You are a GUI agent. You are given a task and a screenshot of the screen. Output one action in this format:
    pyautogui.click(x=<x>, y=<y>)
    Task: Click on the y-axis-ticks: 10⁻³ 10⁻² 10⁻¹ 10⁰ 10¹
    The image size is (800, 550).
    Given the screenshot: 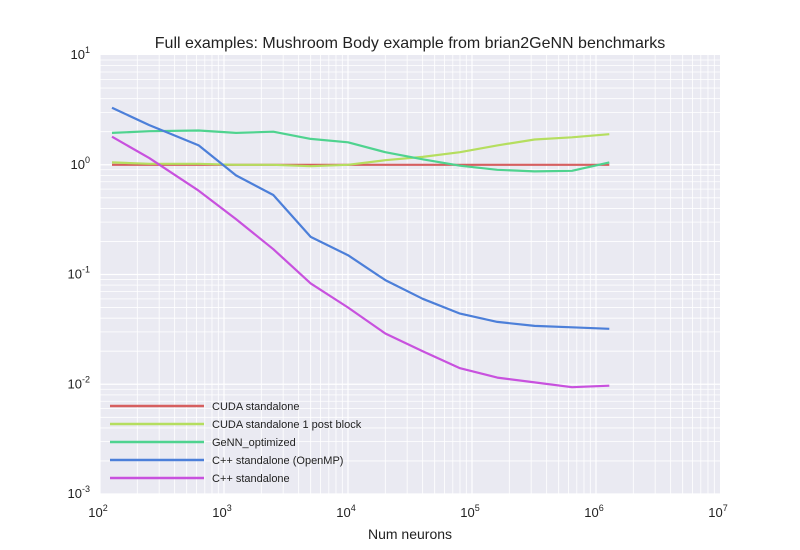 What is the action you would take?
    pyautogui.click(x=79, y=273)
    